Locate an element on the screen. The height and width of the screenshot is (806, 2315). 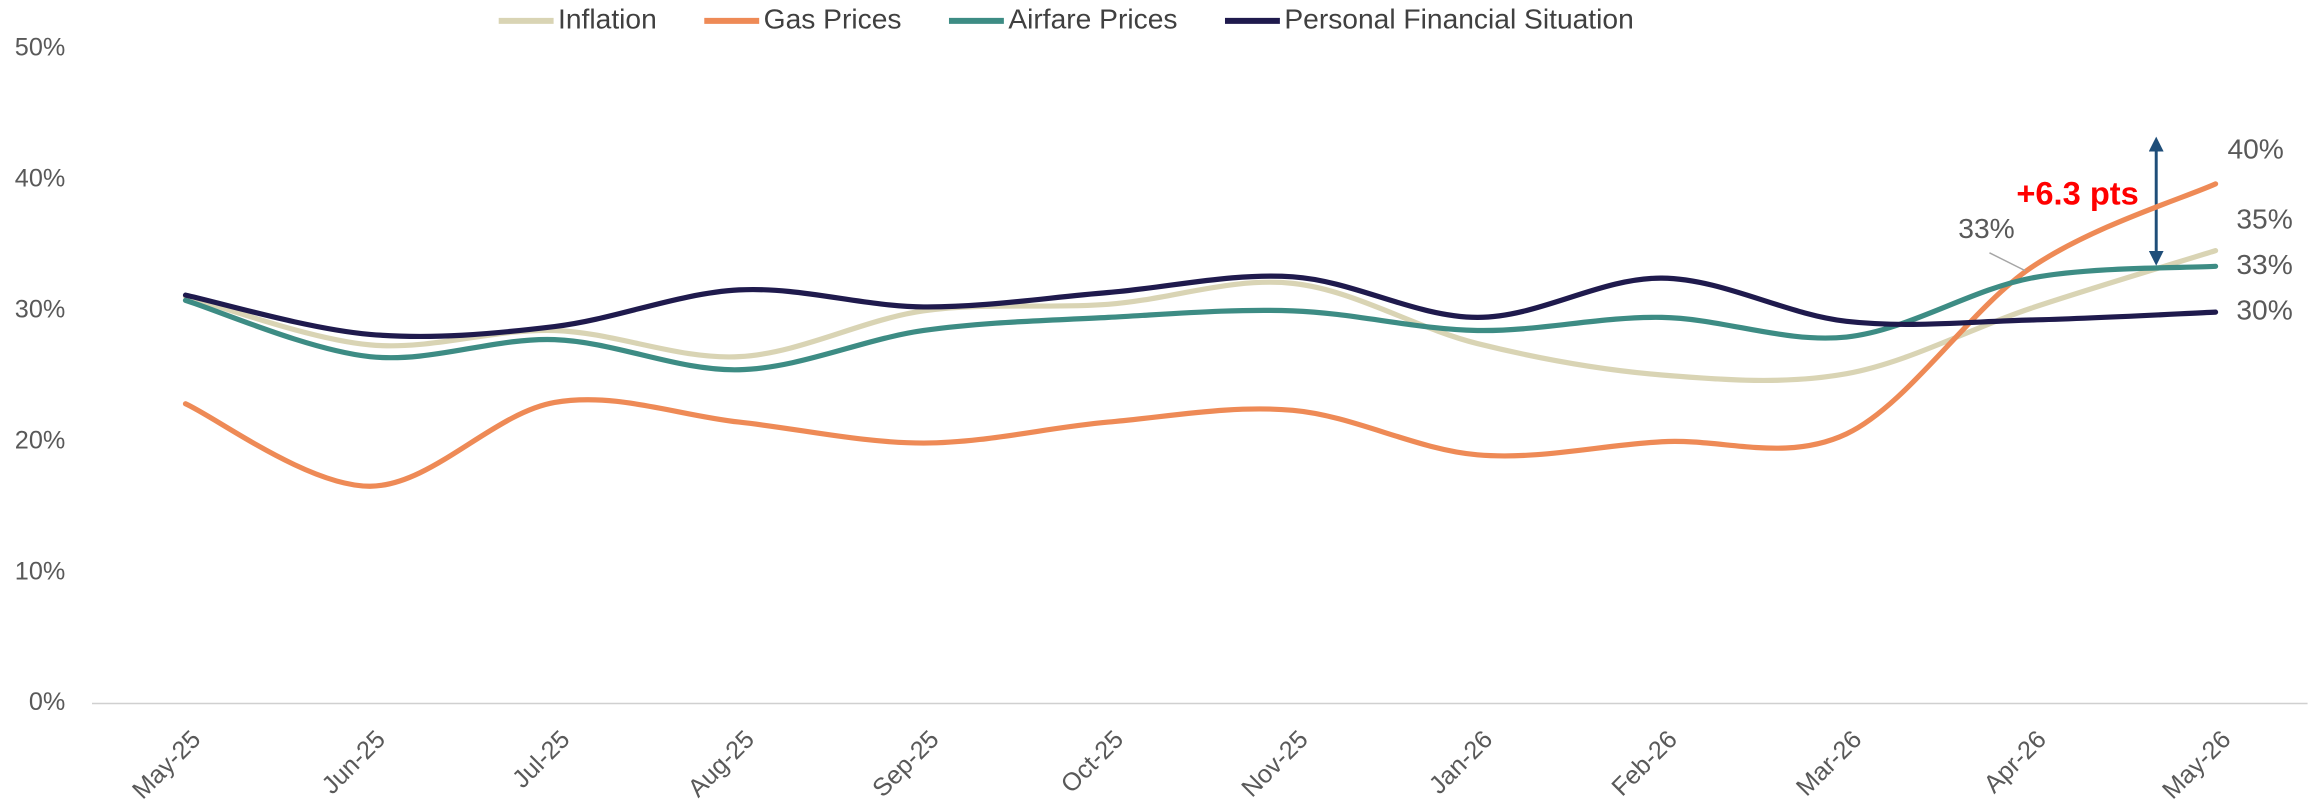
legend-label: Gas Prices is located at coordinates (833, 18).